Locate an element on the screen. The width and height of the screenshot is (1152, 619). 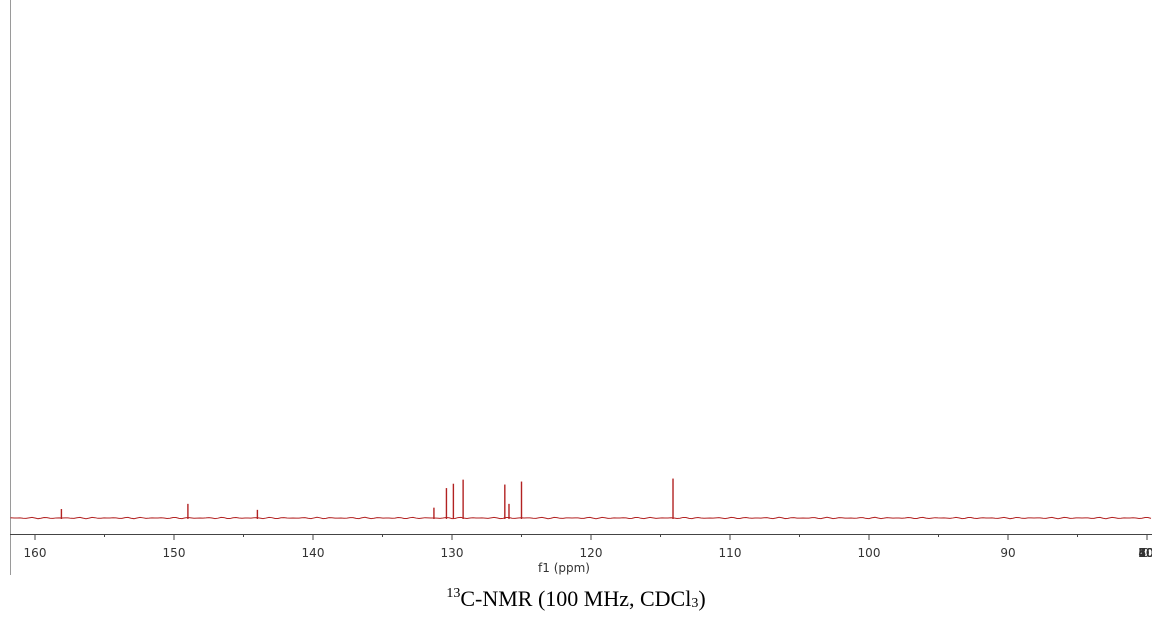
figure-caption: 13C-NMR (100 MHz, CDCl3) is located at coordinates (576, 599).